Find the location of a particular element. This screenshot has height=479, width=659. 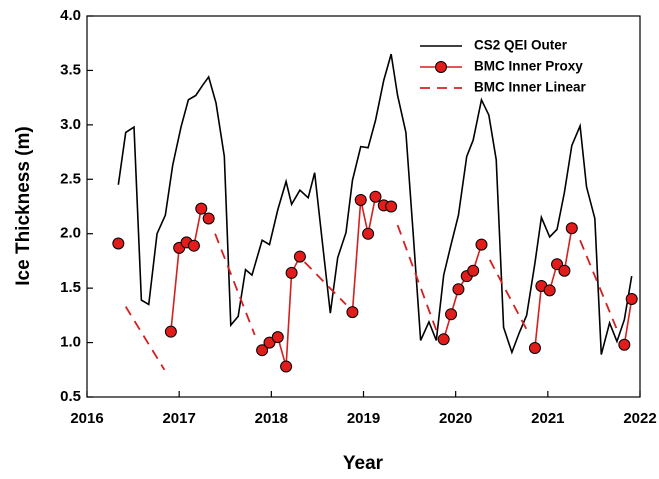

y-tick-label: 3.0 is located at coordinates (70, 124).